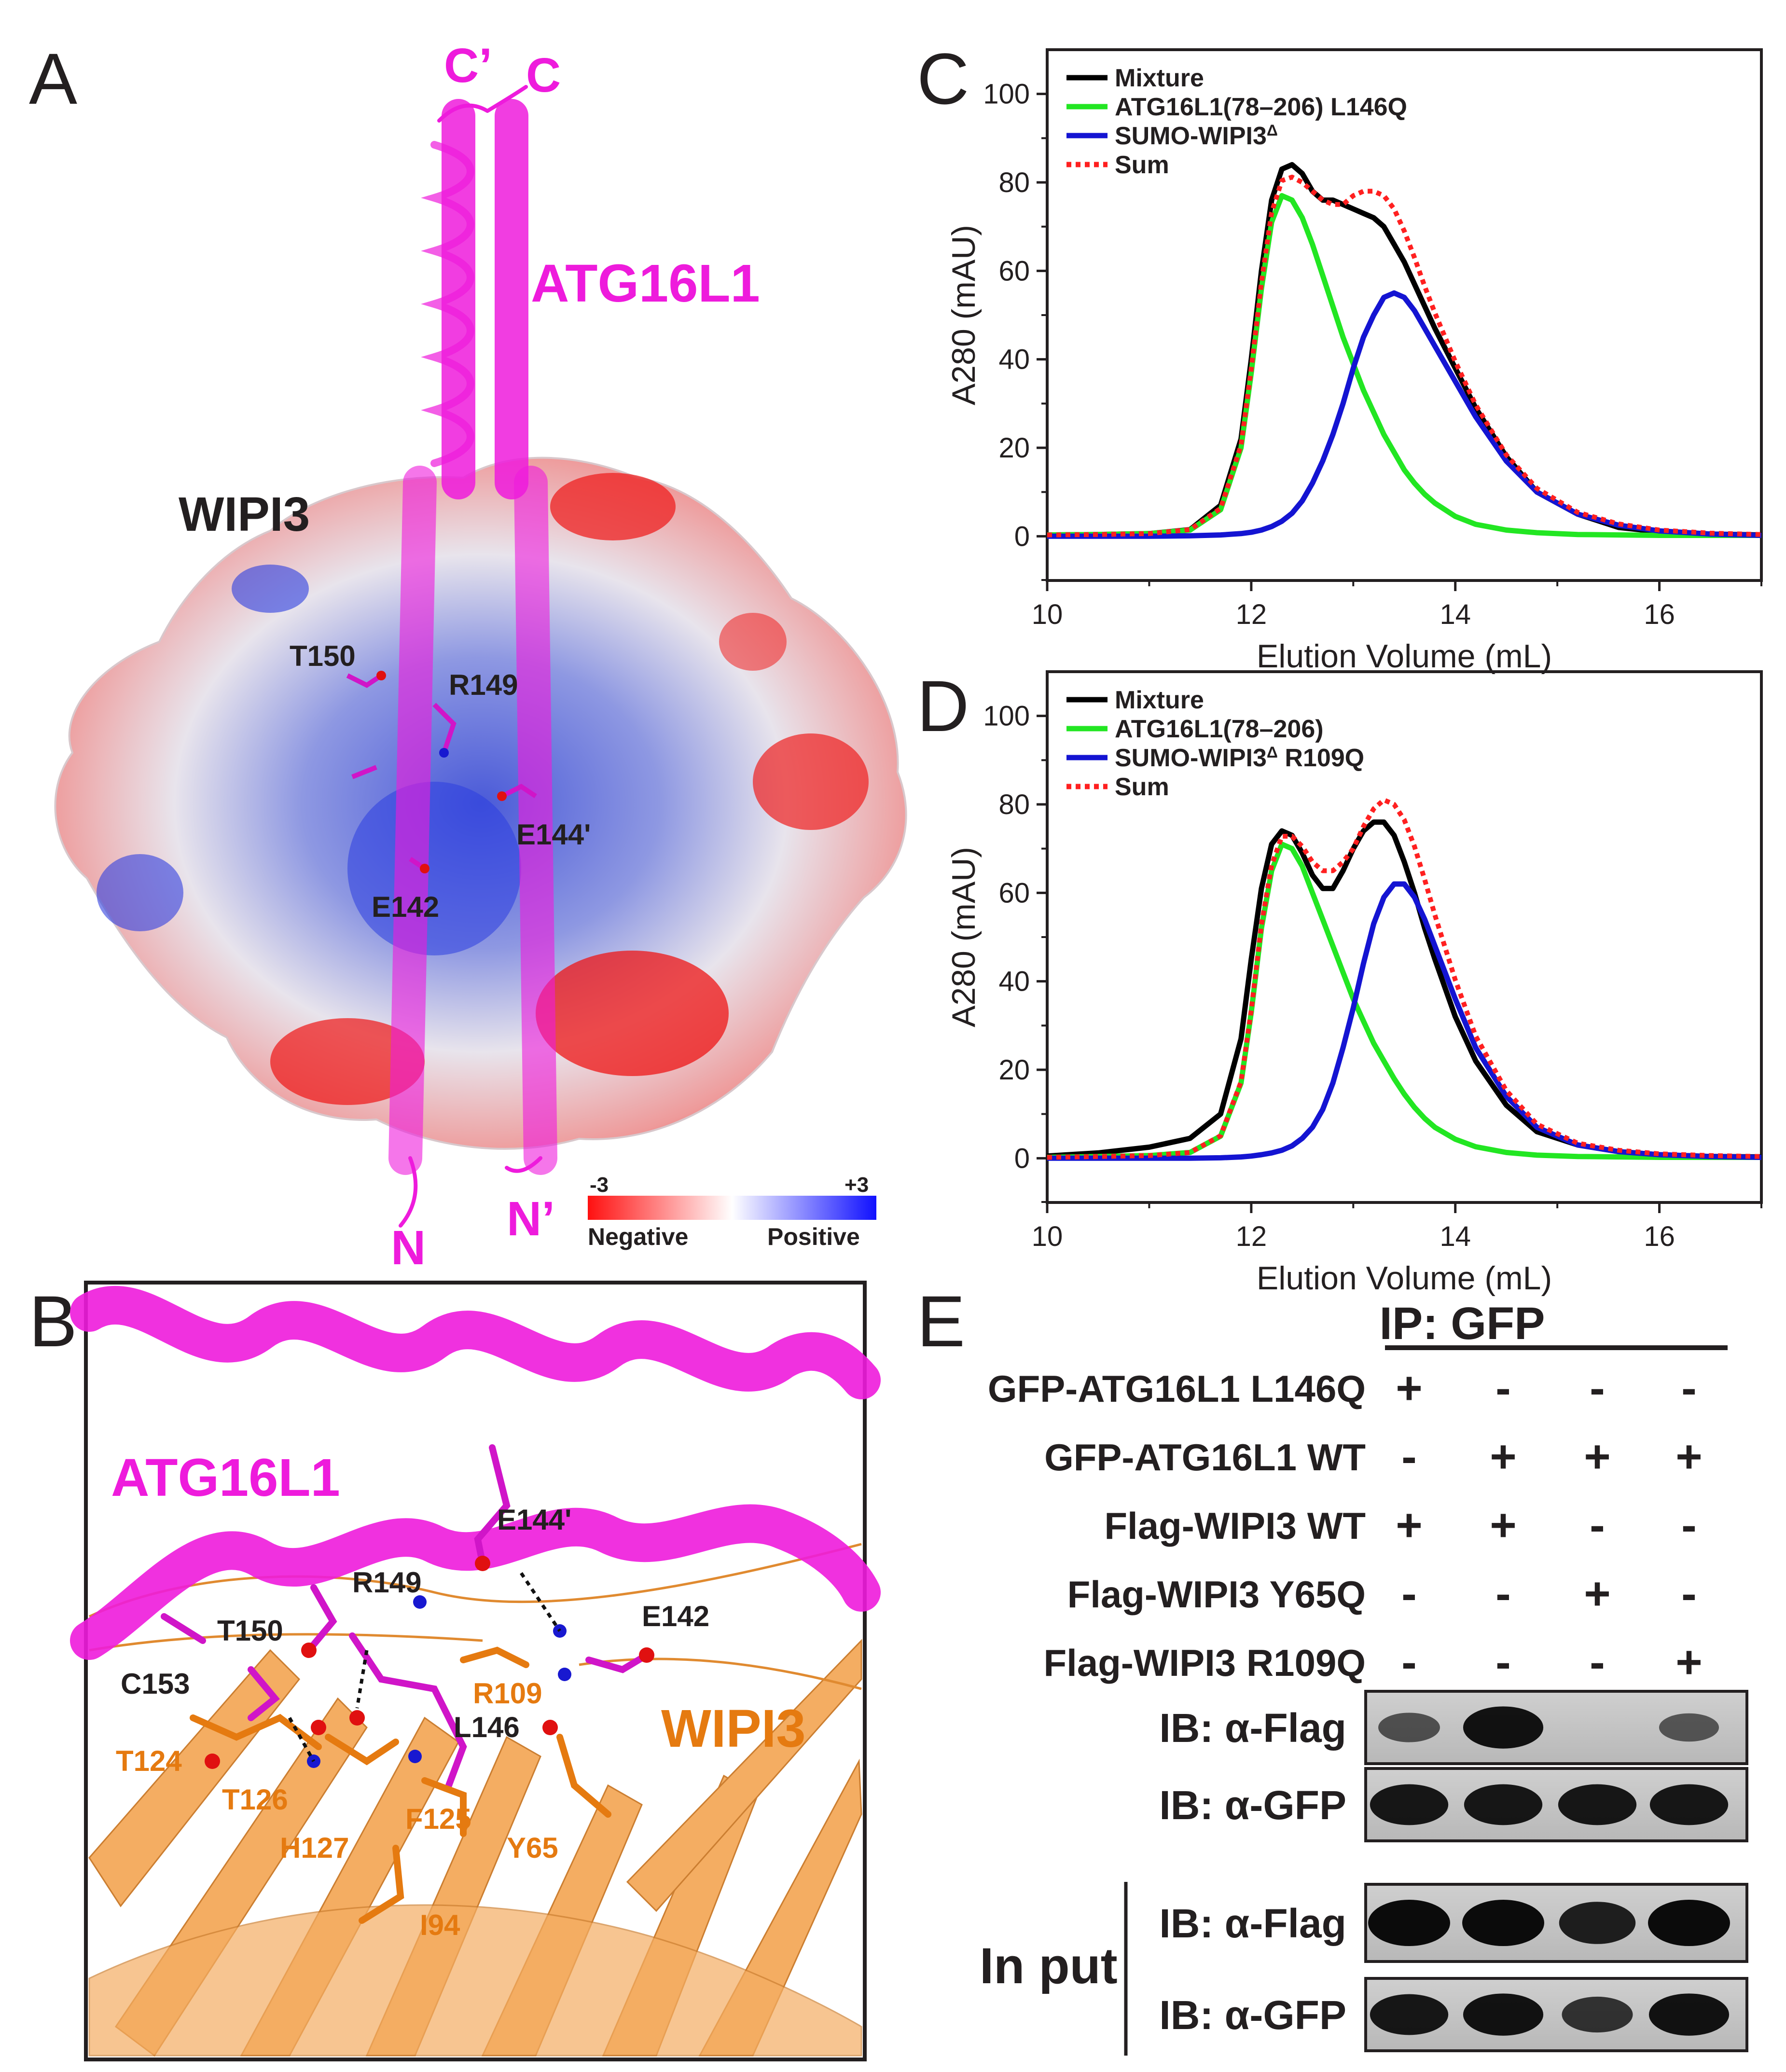  Describe the element at coordinates (438, 1819) in the screenshot. I see `b-label-f125: F125` at that location.